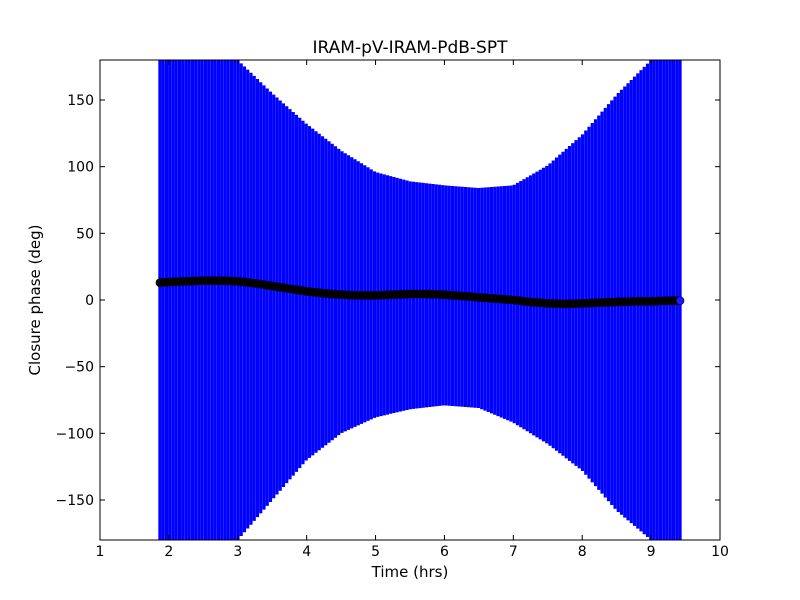 Image resolution: width=800 pixels, height=600 pixels. I want to click on y-tick-label: 0, so click(89, 301).